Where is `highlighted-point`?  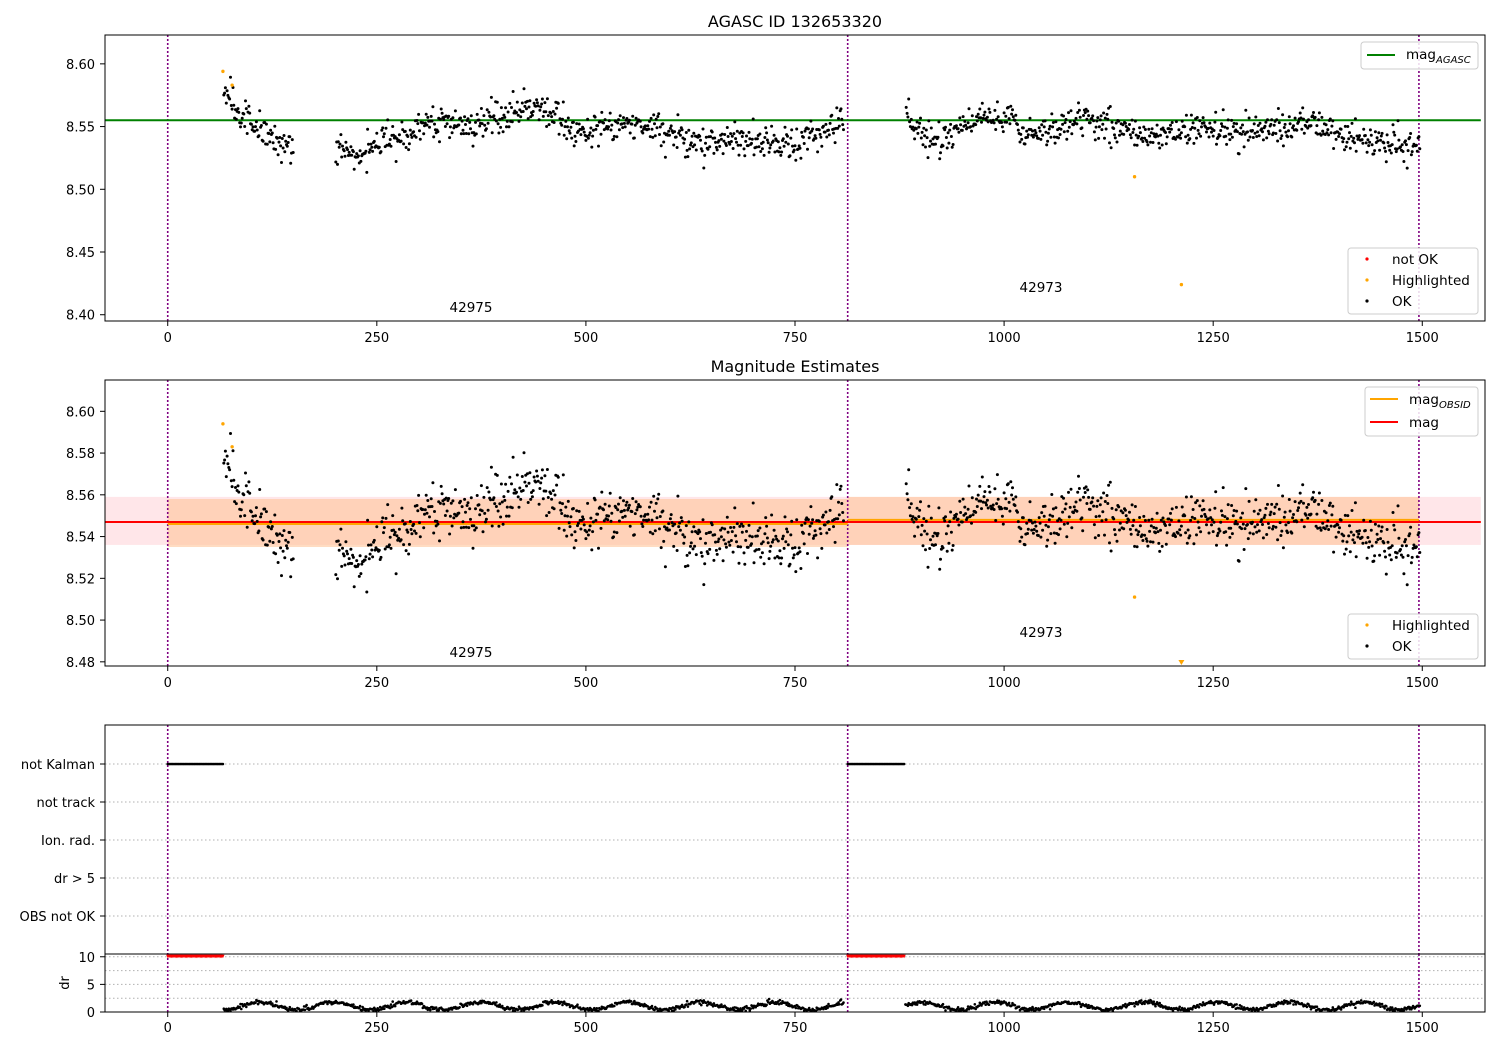 highlighted-point is located at coordinates (1181, 284).